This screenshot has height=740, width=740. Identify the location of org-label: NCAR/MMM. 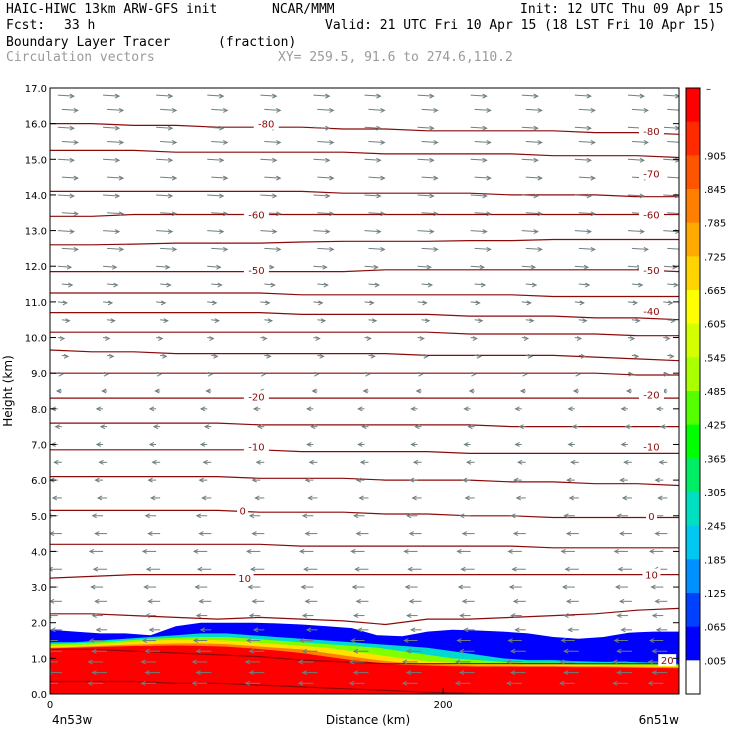
(303, 9).